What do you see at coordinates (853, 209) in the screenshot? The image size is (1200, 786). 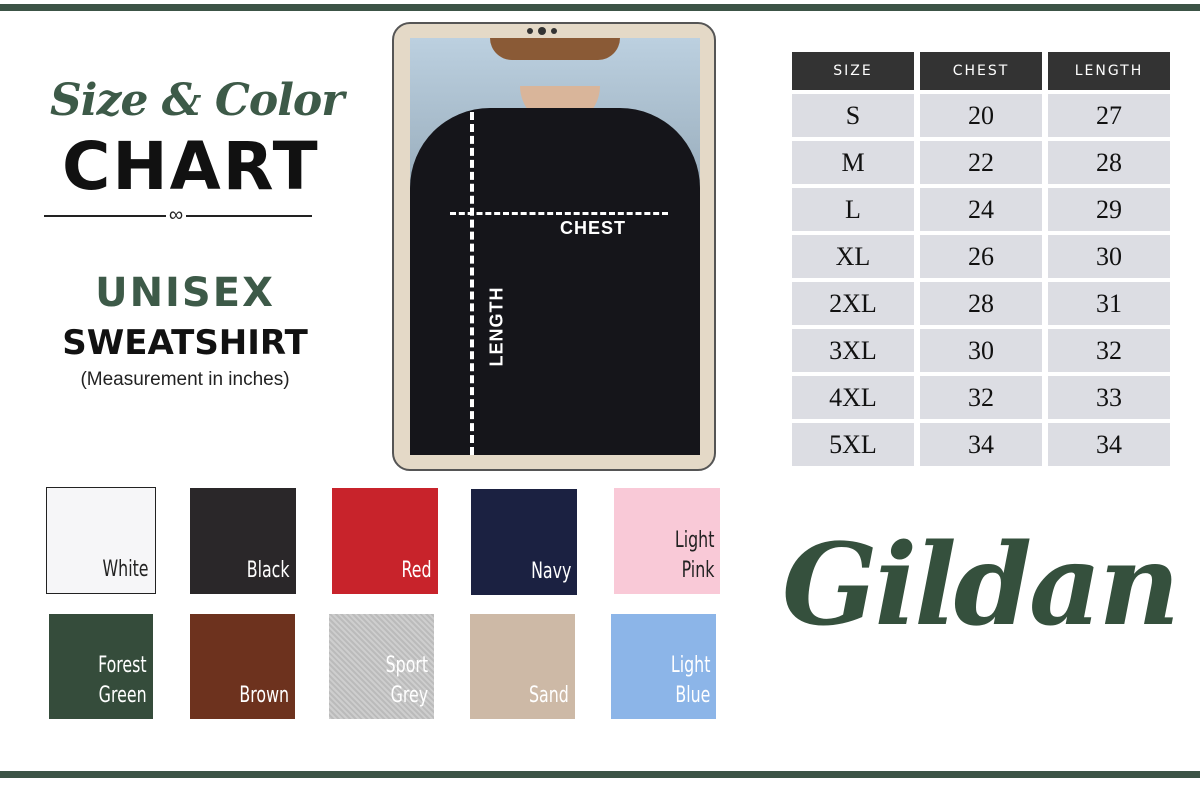 I see `table-cell: L` at bounding box center [853, 209].